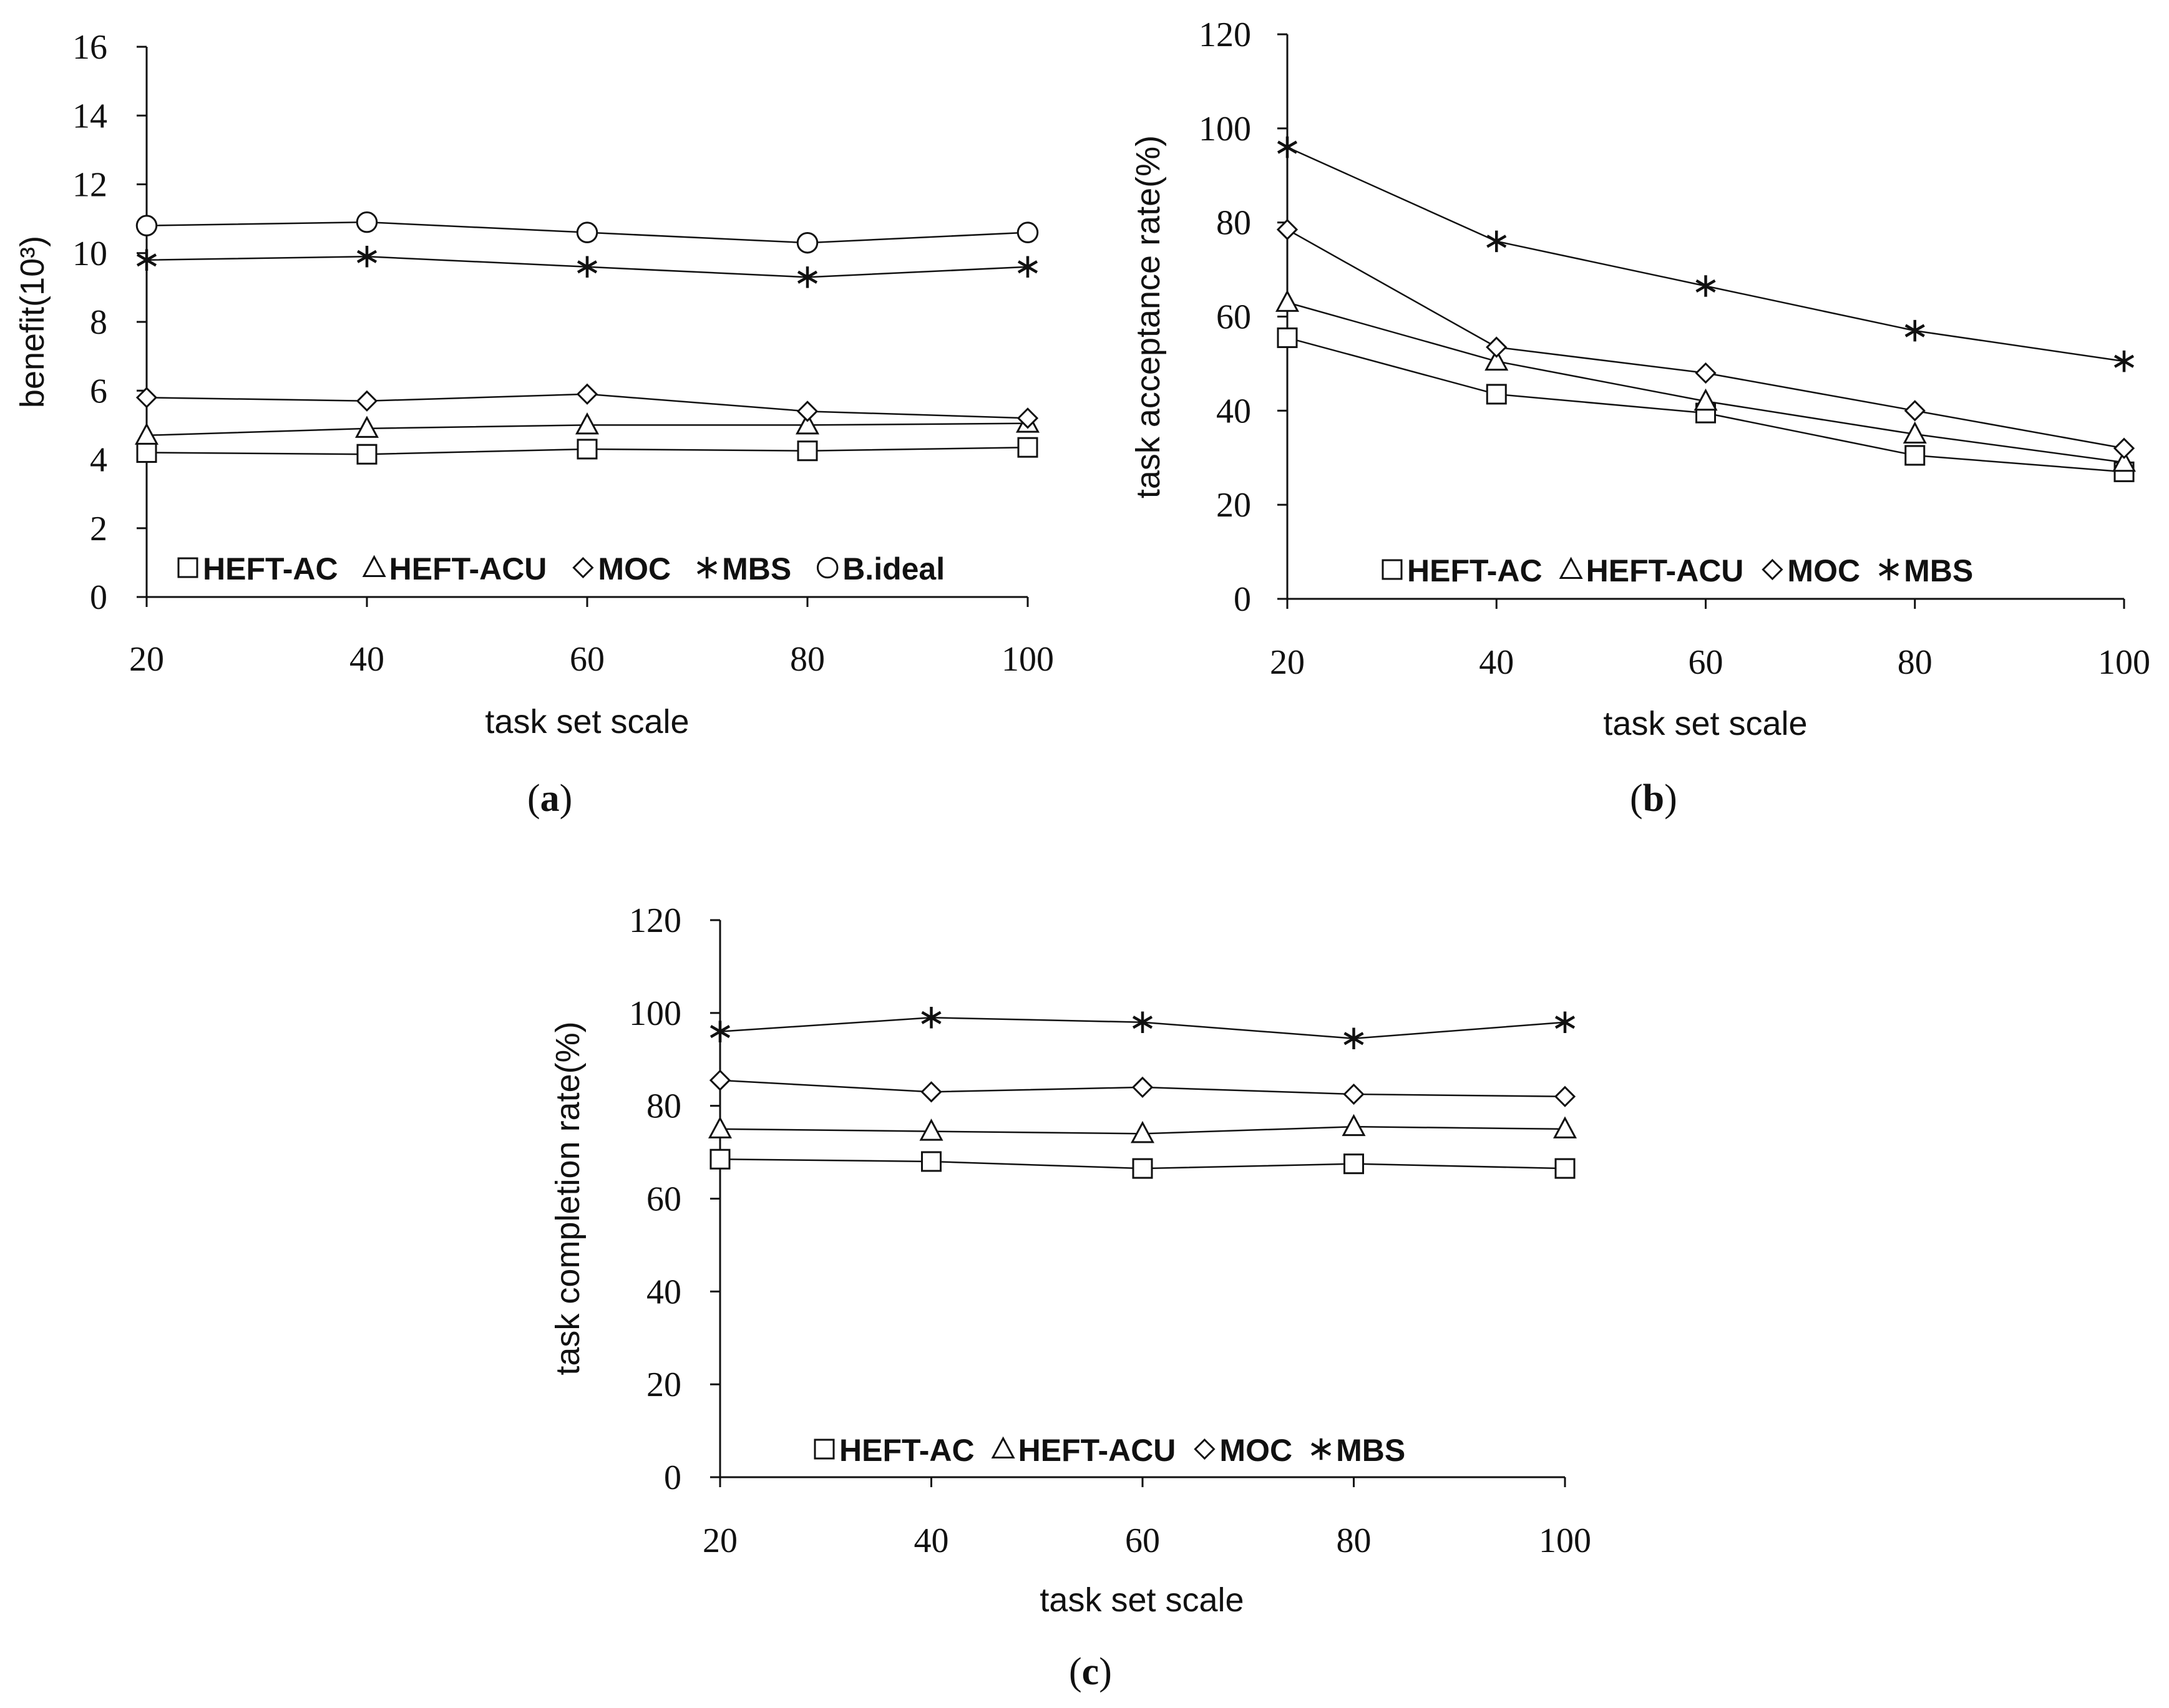  I want to click on y-tick-label: 20, so click(1233, 505).